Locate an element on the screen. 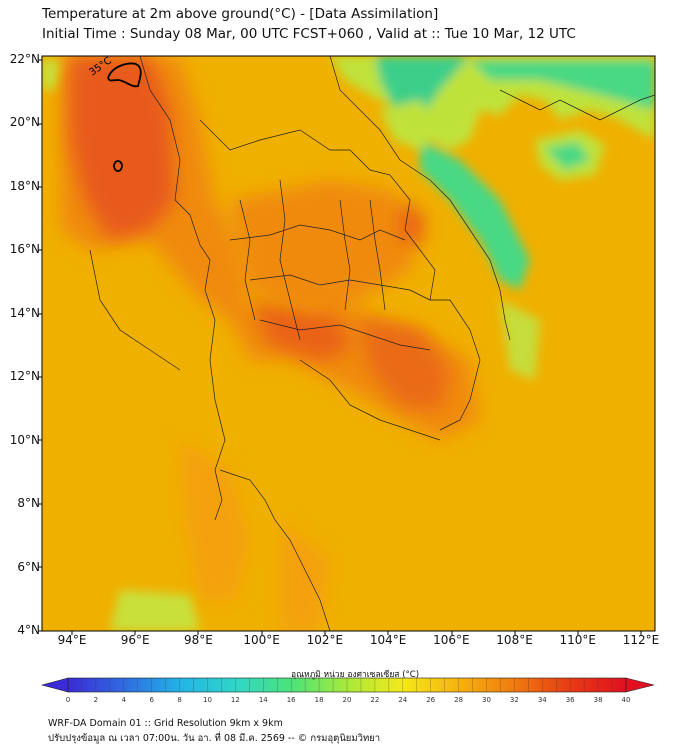 The height and width of the screenshot is (756, 676). lat-label: 22°N is located at coordinates (24, 59).